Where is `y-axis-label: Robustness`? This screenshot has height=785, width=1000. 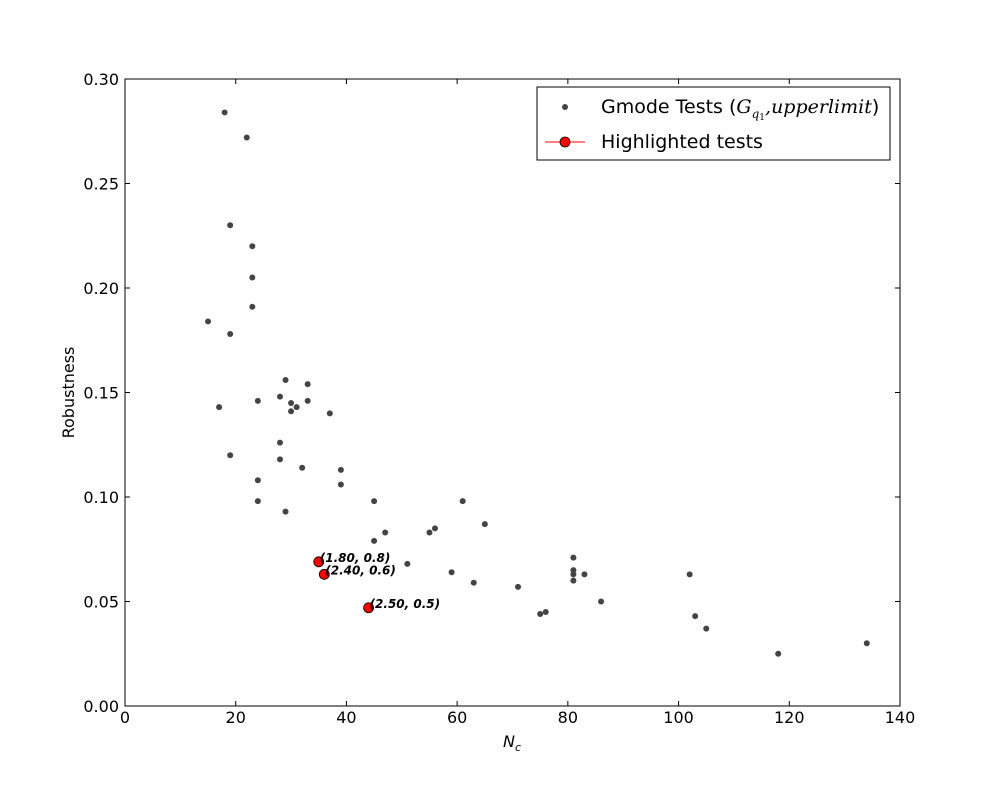
y-axis-label: Robustness is located at coordinates (68, 393).